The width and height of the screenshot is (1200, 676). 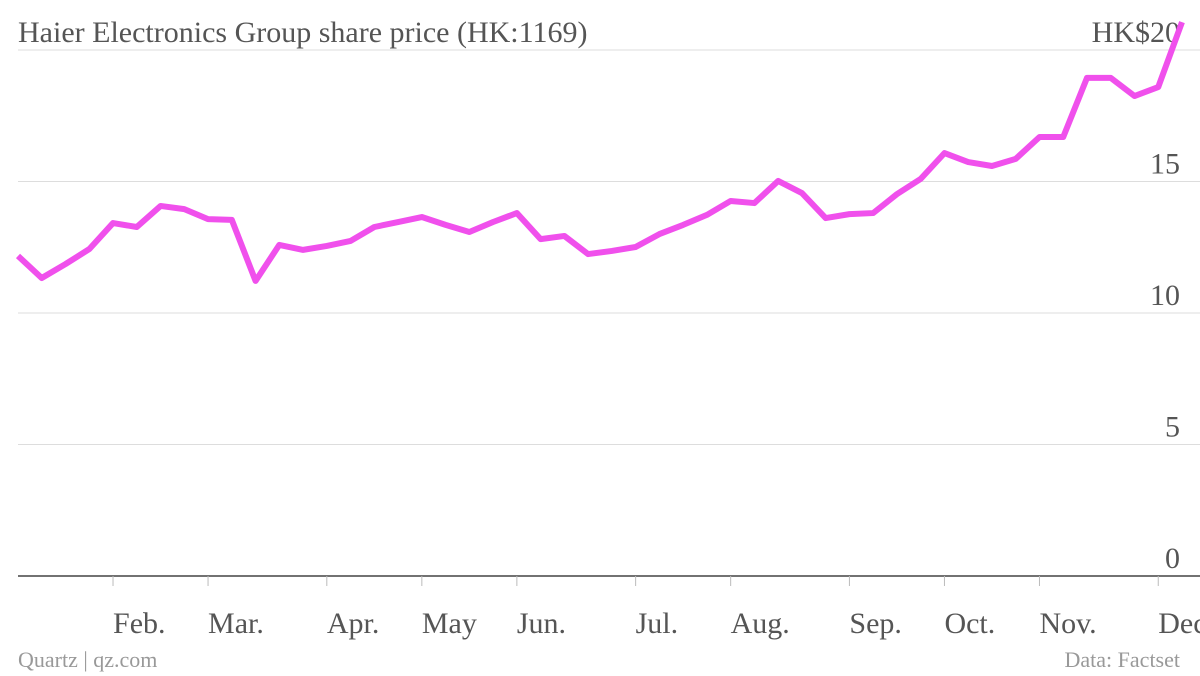 I want to click on x-tick-label: Nov., so click(x=1067, y=623).